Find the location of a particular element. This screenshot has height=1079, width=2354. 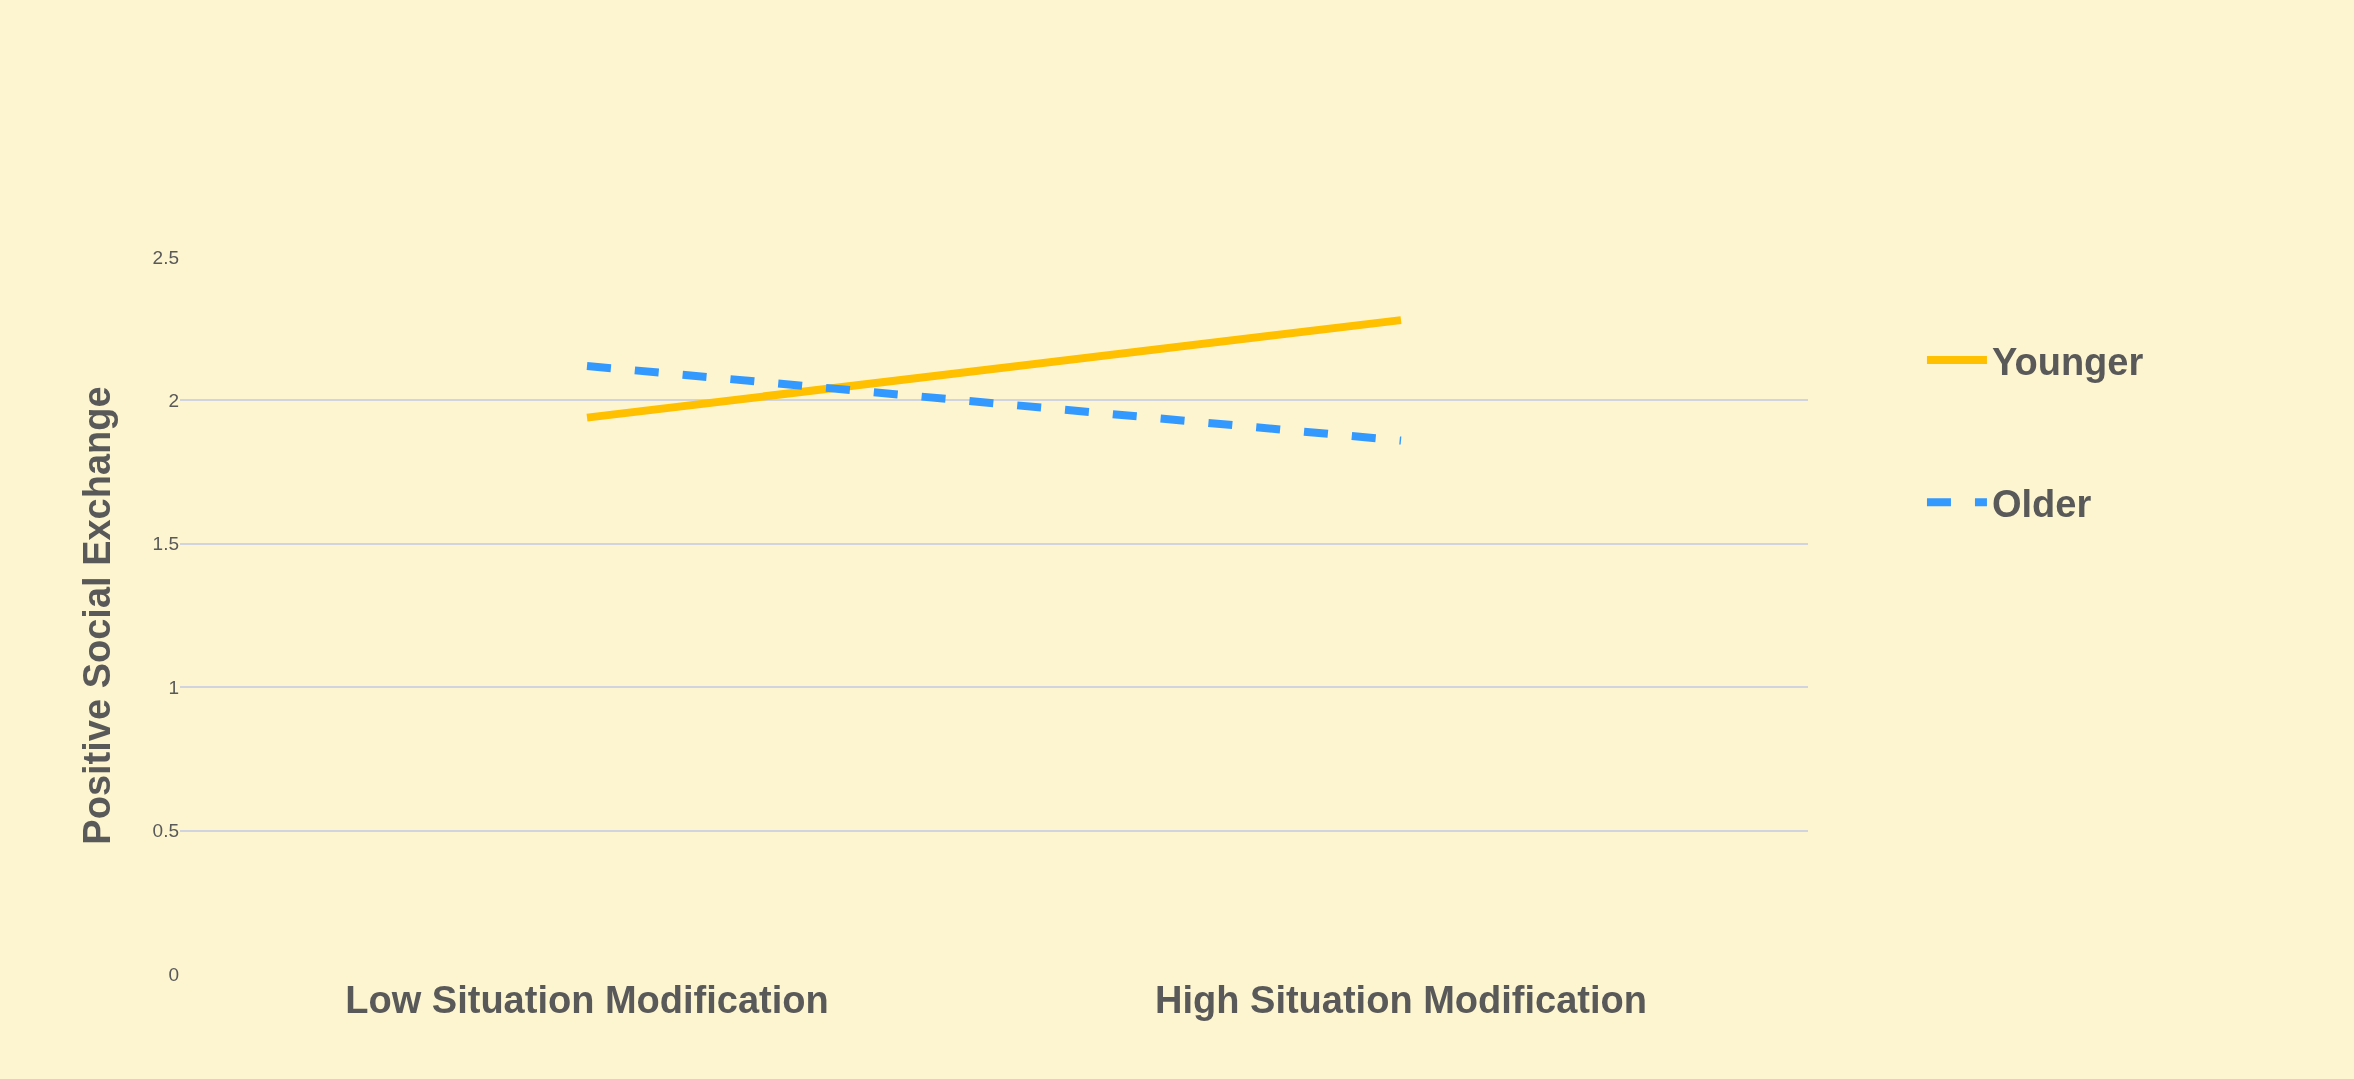

x-tick-label: High Situation Modification is located at coordinates (1401, 1000).